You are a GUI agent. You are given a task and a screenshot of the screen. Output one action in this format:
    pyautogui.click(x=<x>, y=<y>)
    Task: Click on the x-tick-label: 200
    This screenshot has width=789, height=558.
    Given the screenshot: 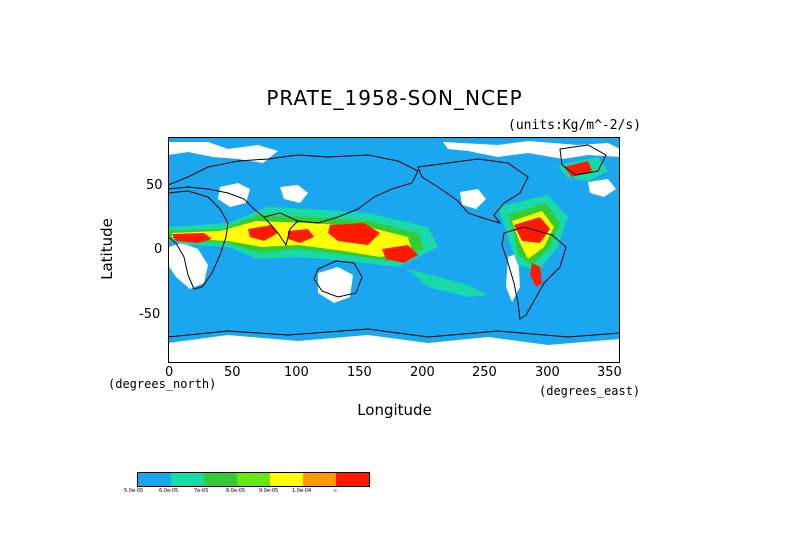 What is the action you would take?
    pyautogui.click(x=422, y=372)
    